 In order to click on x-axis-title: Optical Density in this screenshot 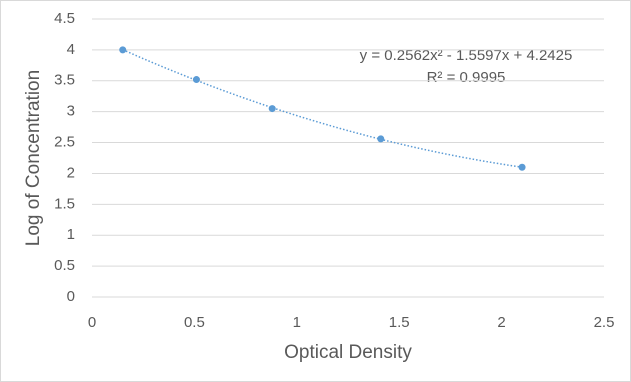, I will do `click(348, 352)`.